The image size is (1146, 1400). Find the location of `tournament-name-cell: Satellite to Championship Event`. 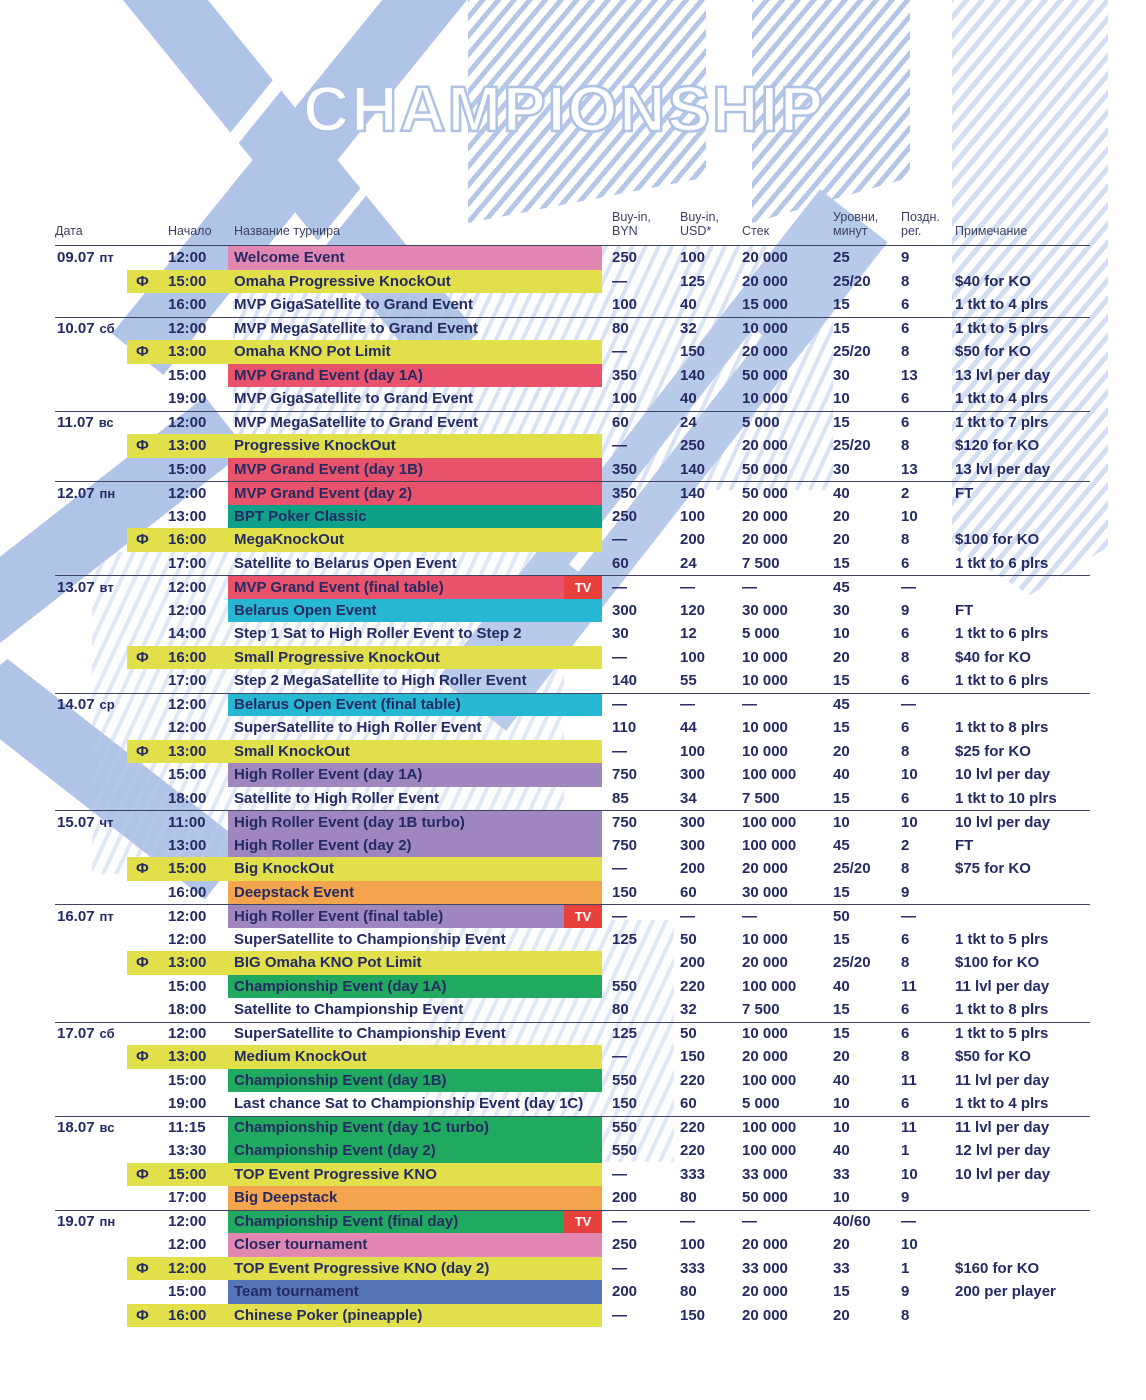

tournament-name-cell: Satellite to Championship Event is located at coordinates (415, 1010).